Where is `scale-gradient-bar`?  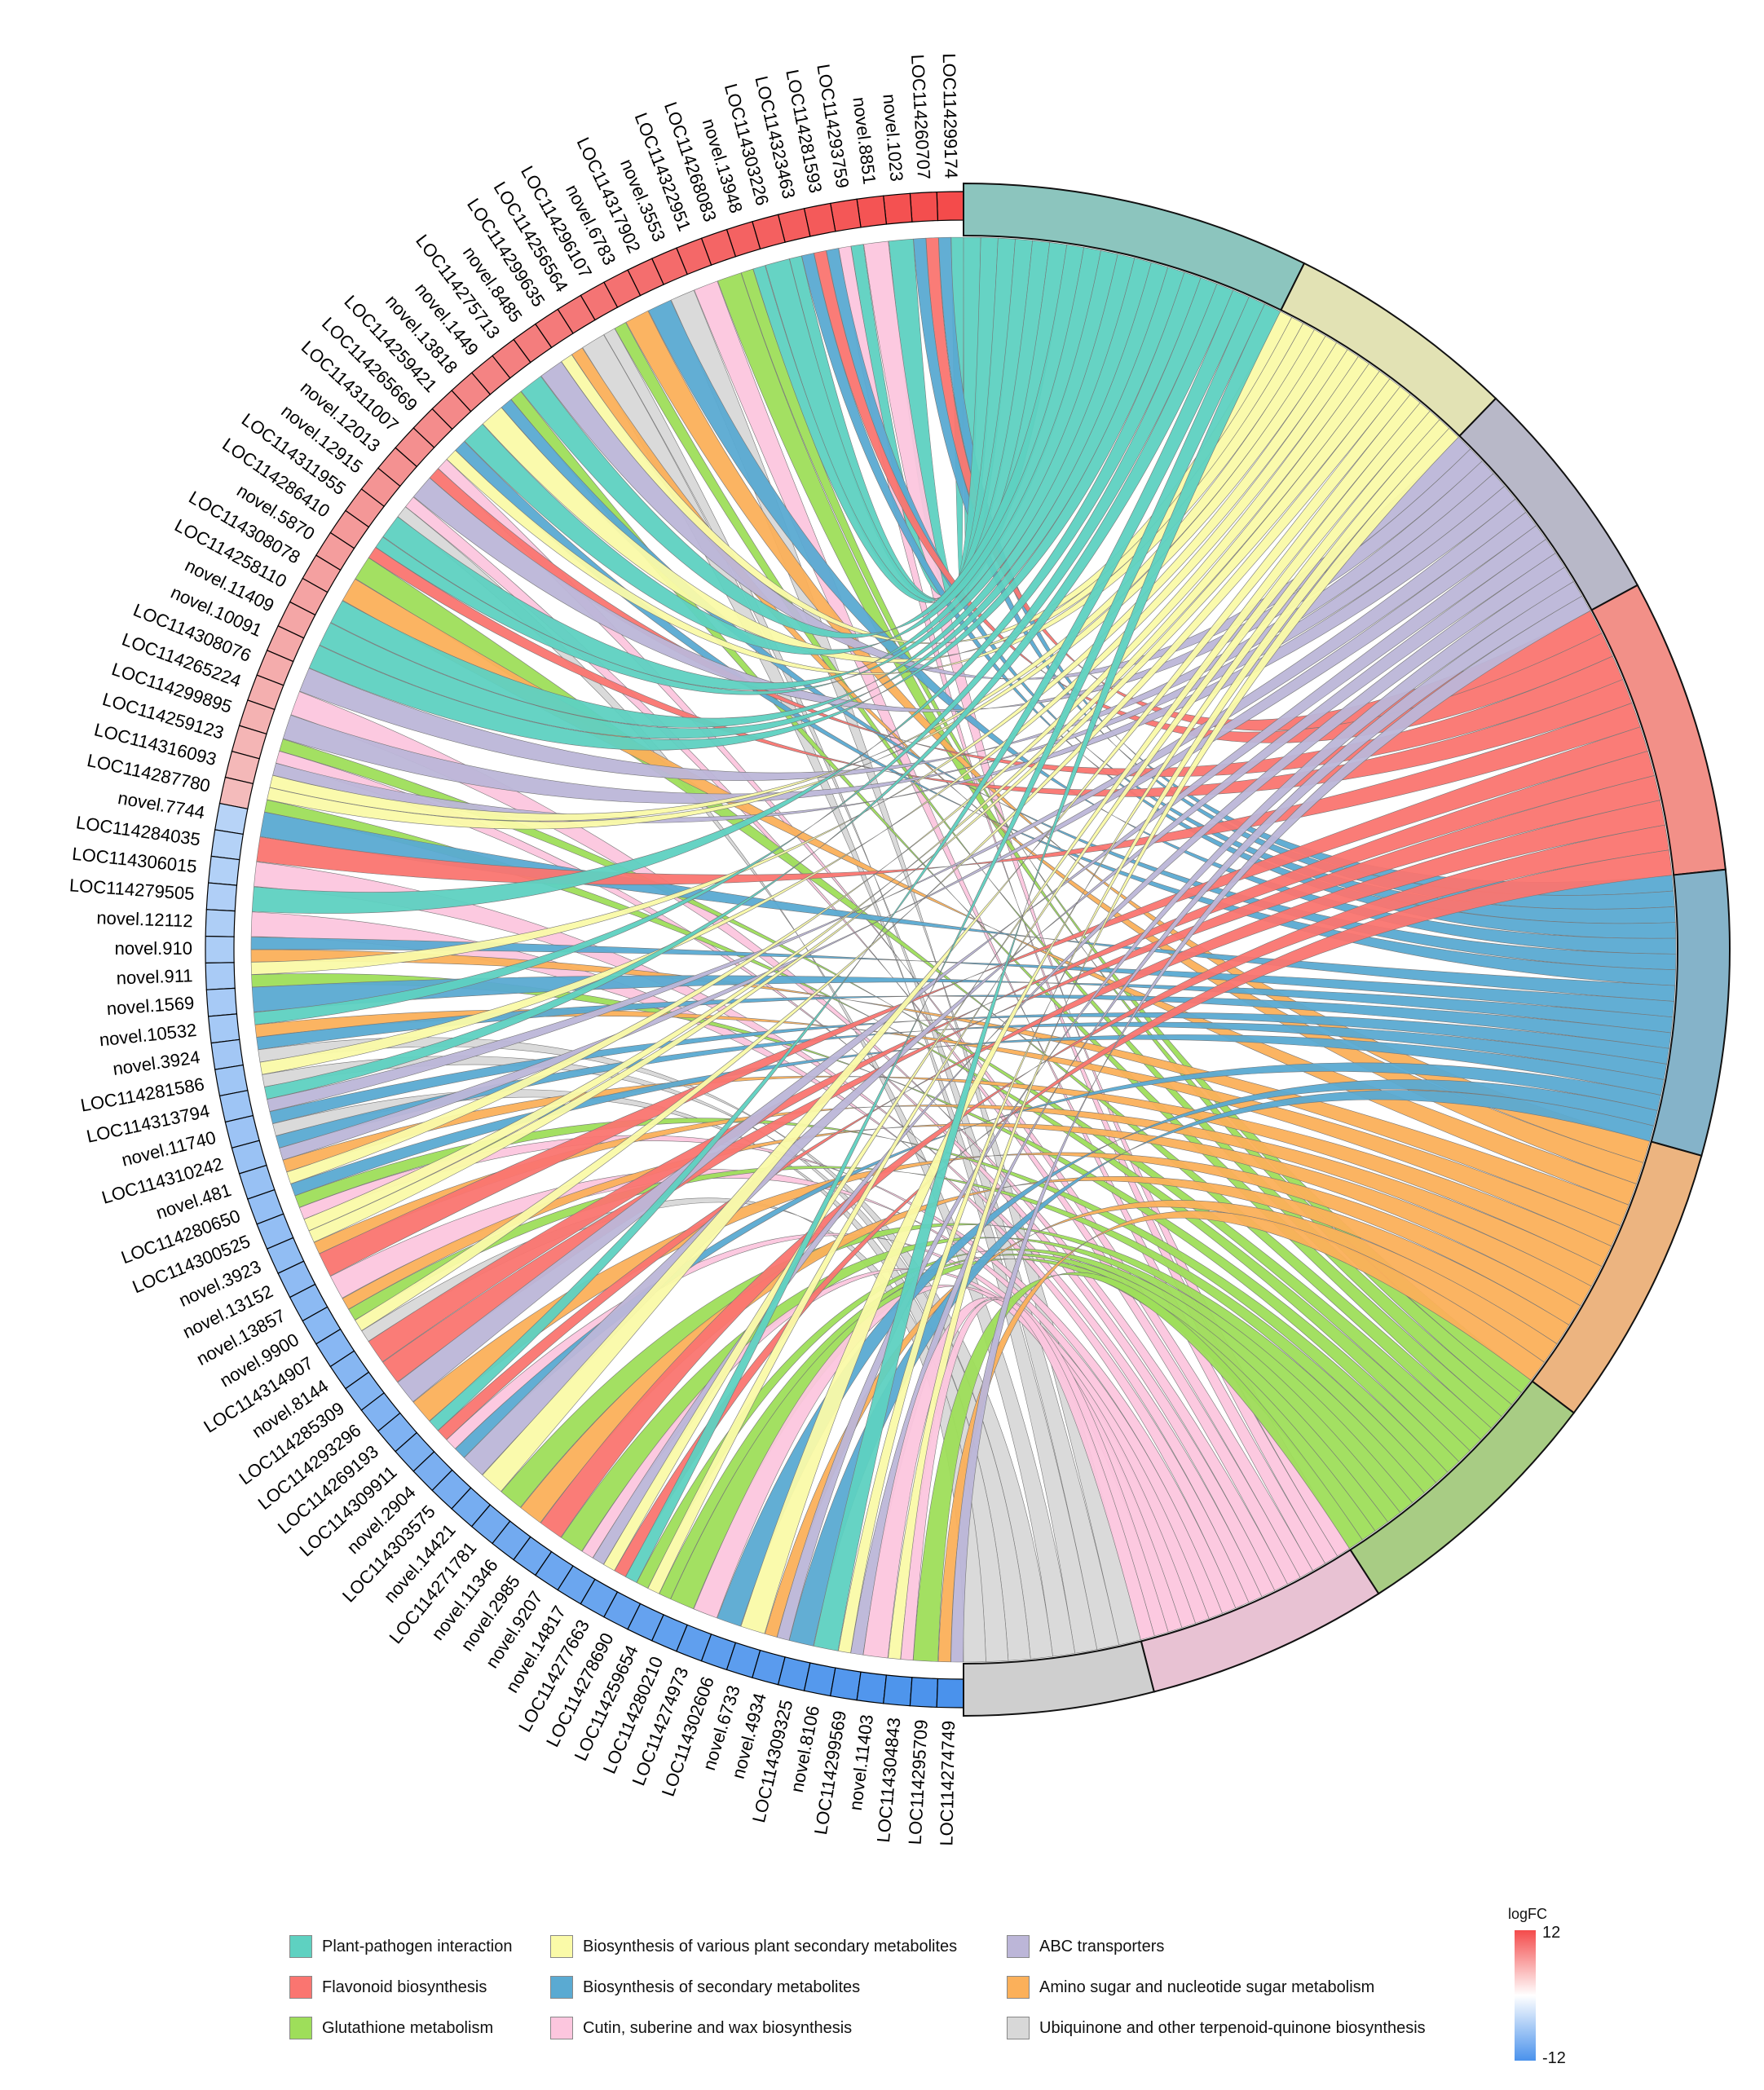 scale-gradient-bar is located at coordinates (1525, 1995).